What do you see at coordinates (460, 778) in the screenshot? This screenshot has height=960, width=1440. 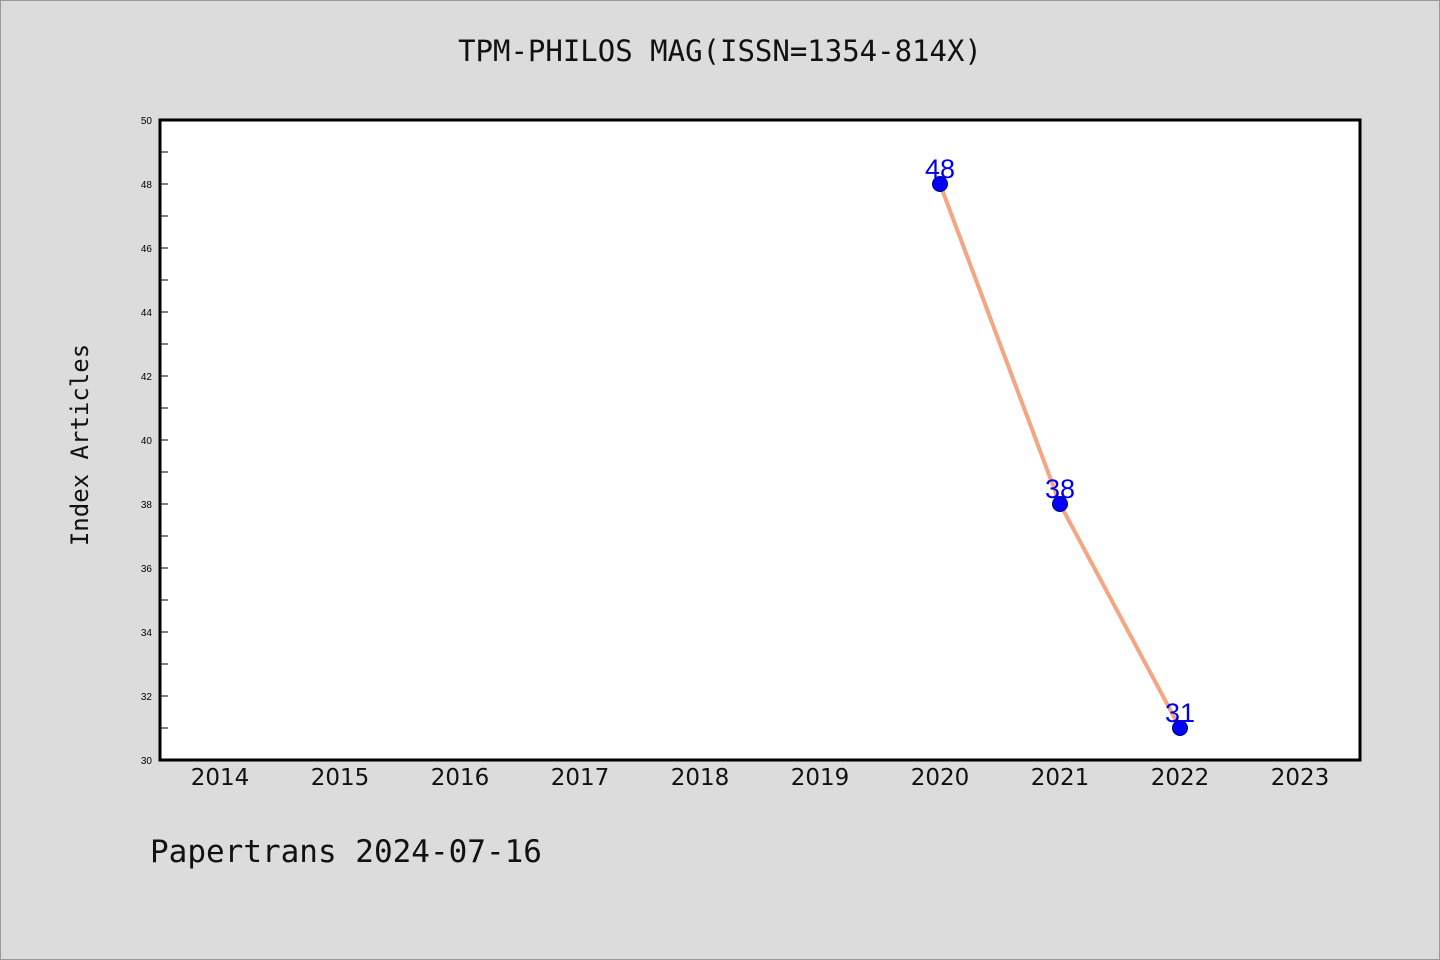 I see `x-tick-label-2016: 2016` at bounding box center [460, 778].